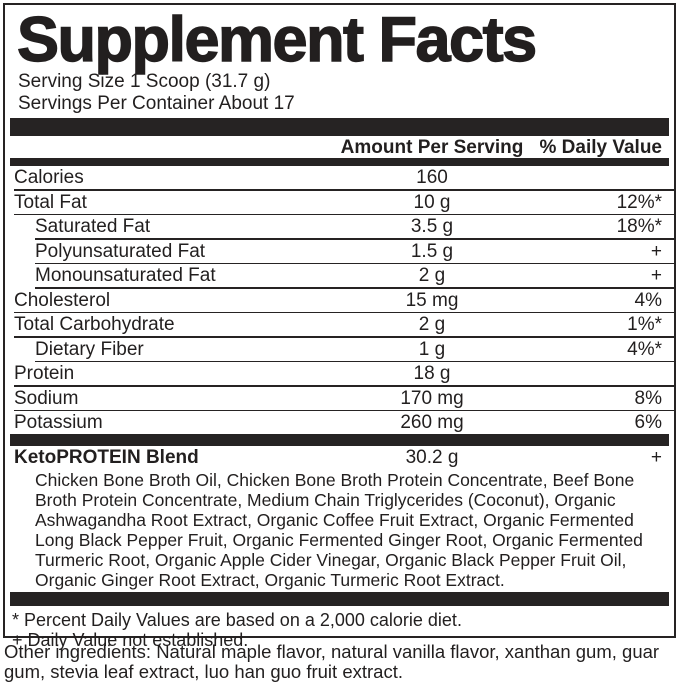 The height and width of the screenshot is (683, 679). Describe the element at coordinates (432, 373) in the screenshot. I see `nutrient-amount: 18 g` at that location.